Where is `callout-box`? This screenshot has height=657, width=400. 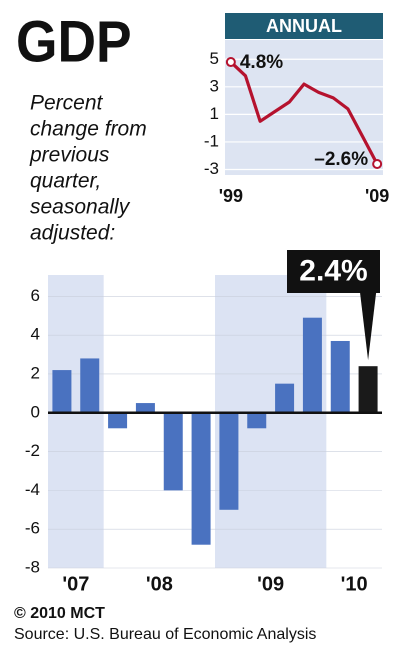 callout-box is located at coordinates (333, 271).